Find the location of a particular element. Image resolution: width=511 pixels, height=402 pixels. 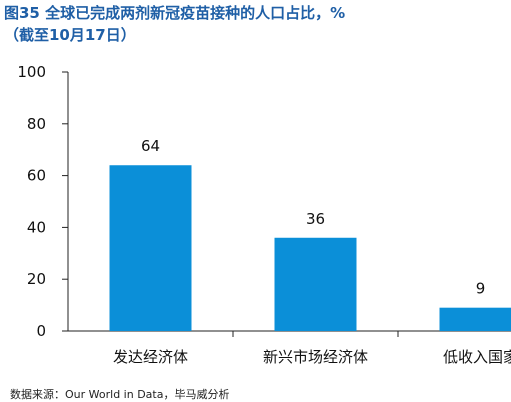

y-tick-label: 20 is located at coordinates (36, 279).